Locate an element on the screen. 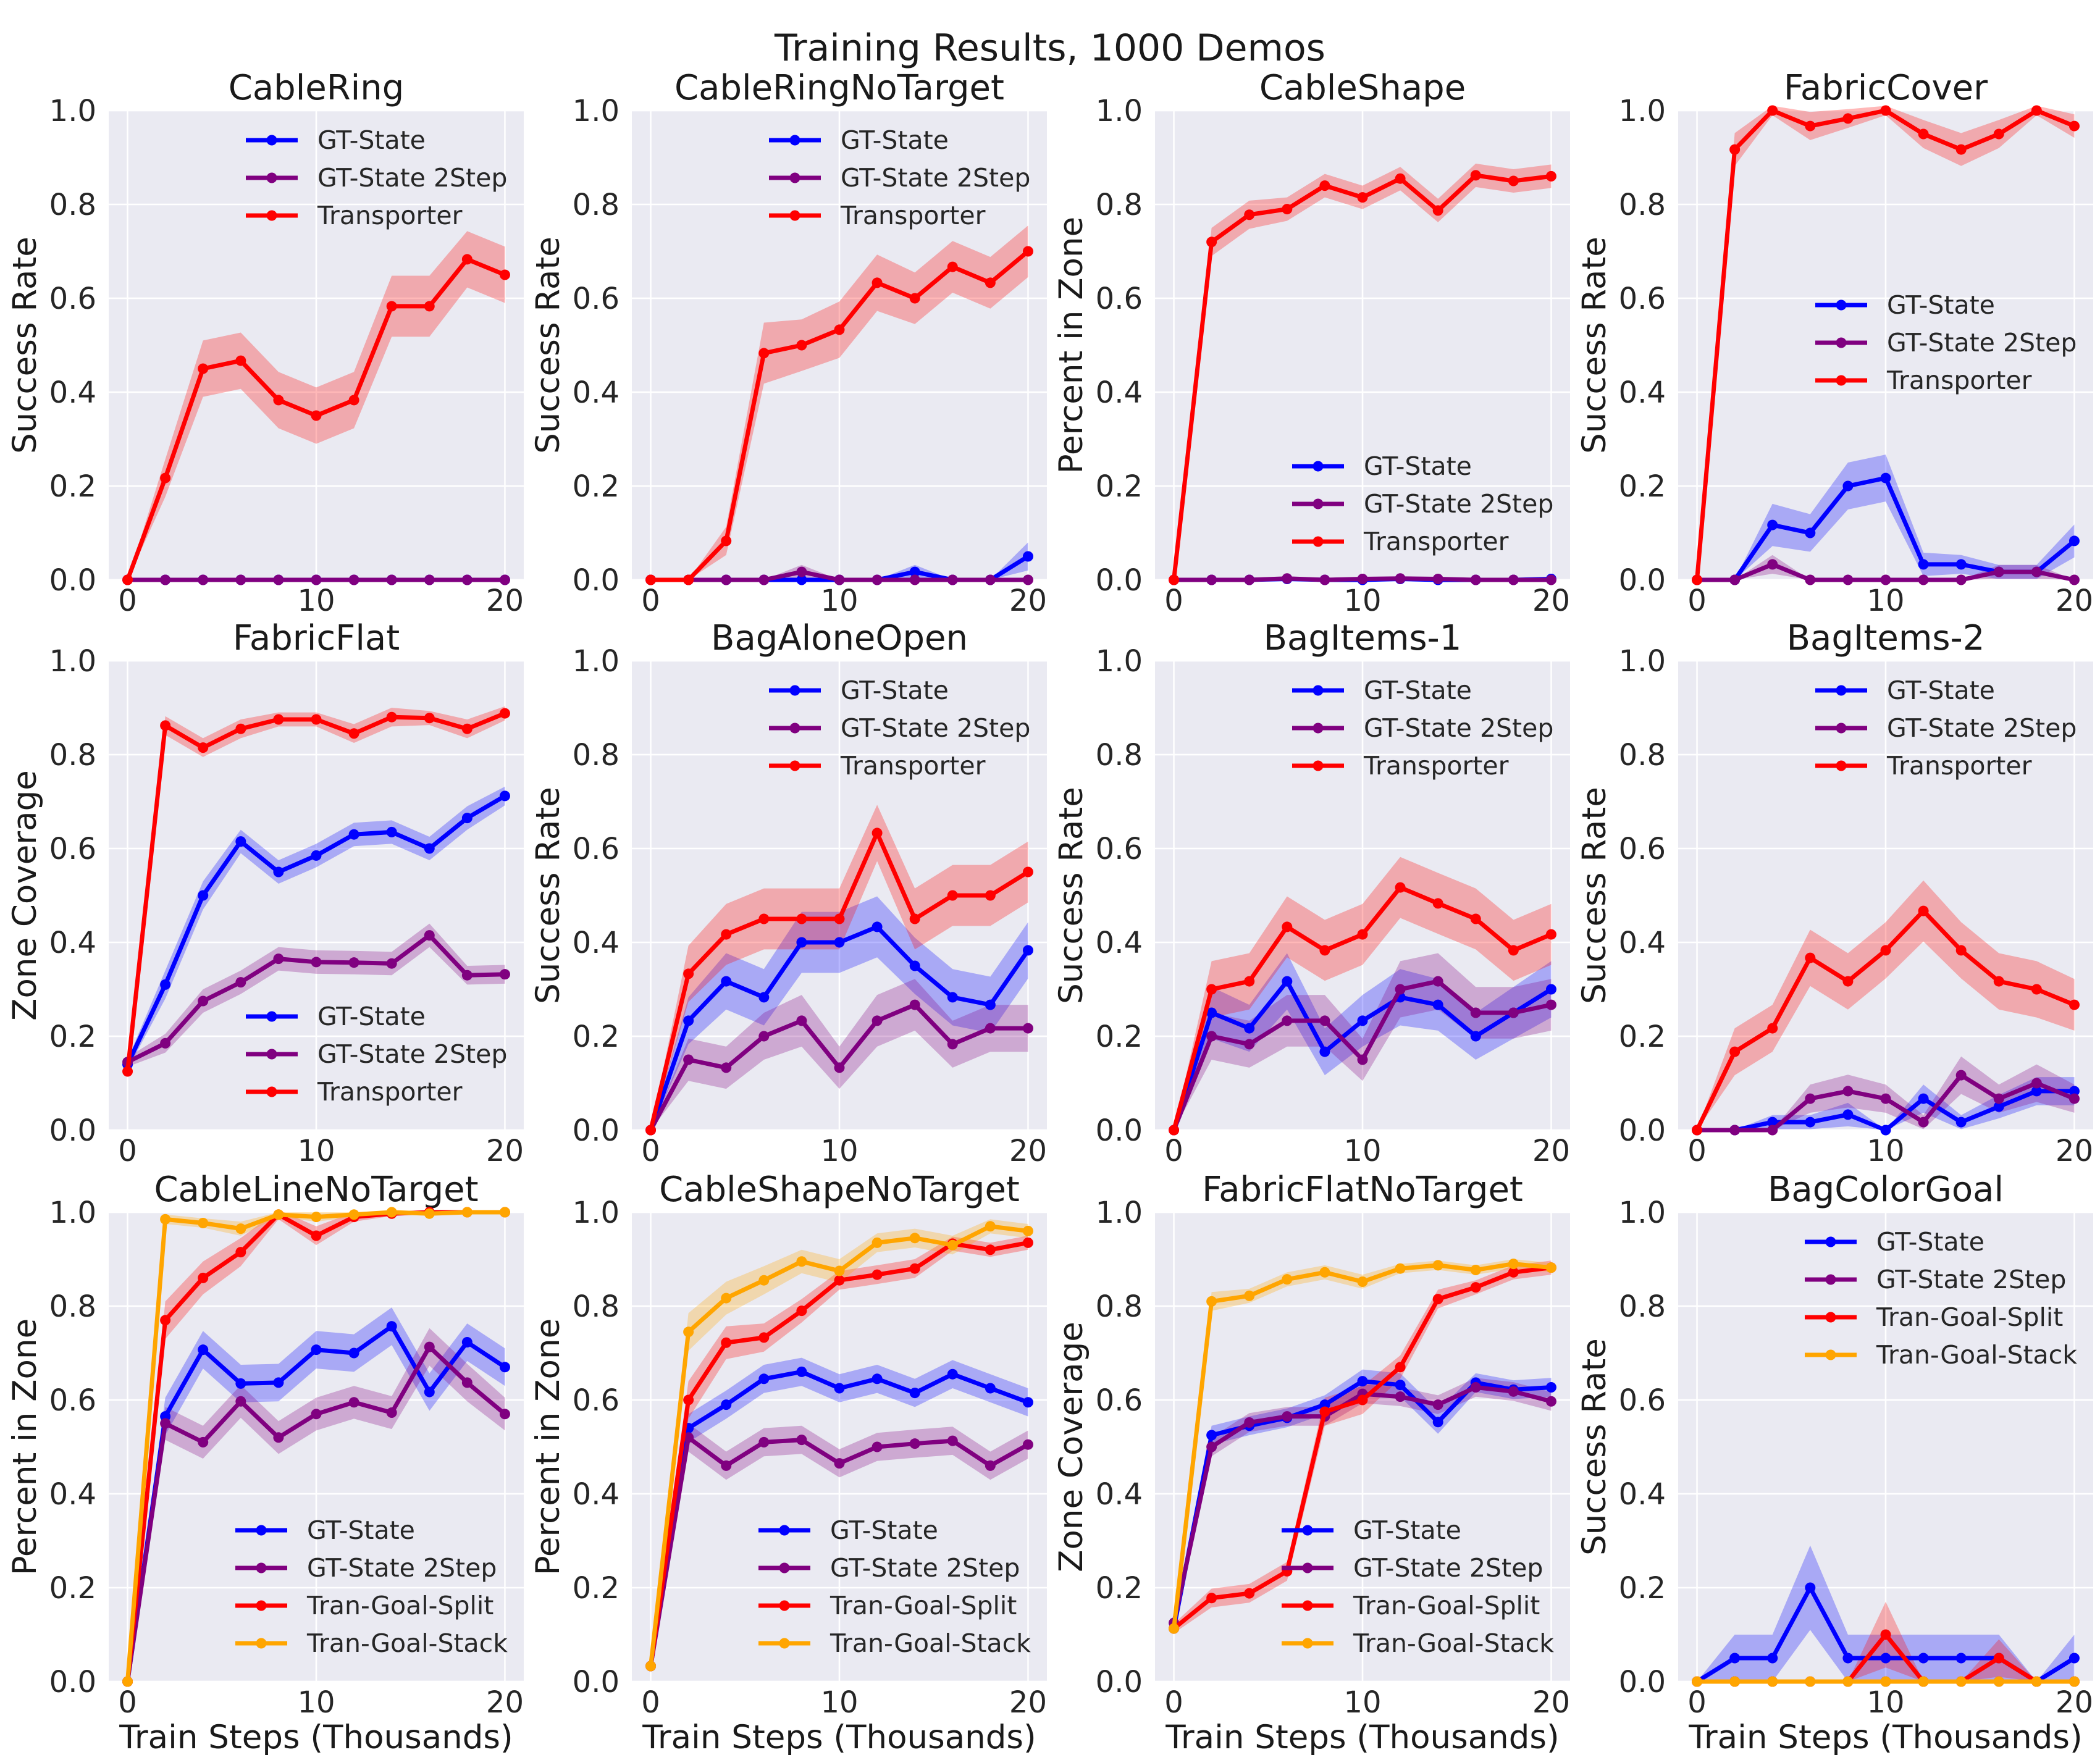  panel-title: CableShapeNoTarget is located at coordinates (839, 1190).